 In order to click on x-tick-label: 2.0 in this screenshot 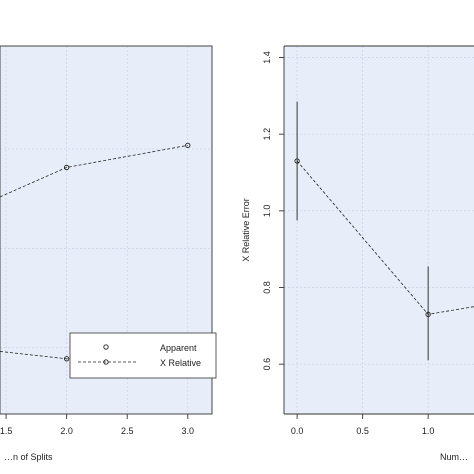, I will do `click(66, 431)`.